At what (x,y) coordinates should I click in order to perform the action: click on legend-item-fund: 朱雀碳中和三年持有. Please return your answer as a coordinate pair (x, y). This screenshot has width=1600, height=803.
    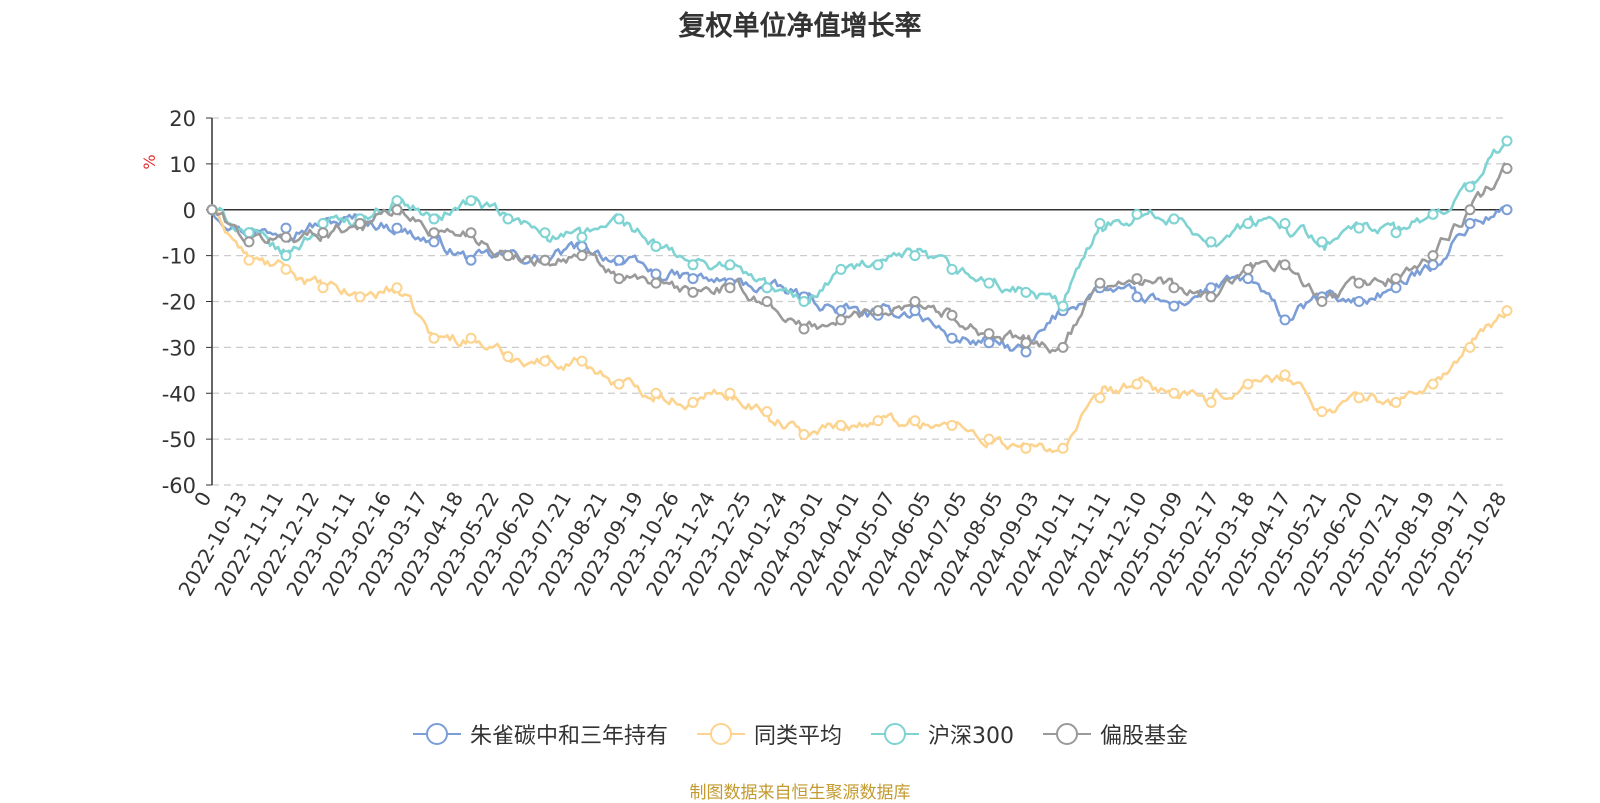
    Looking at the image, I should click on (540, 734).